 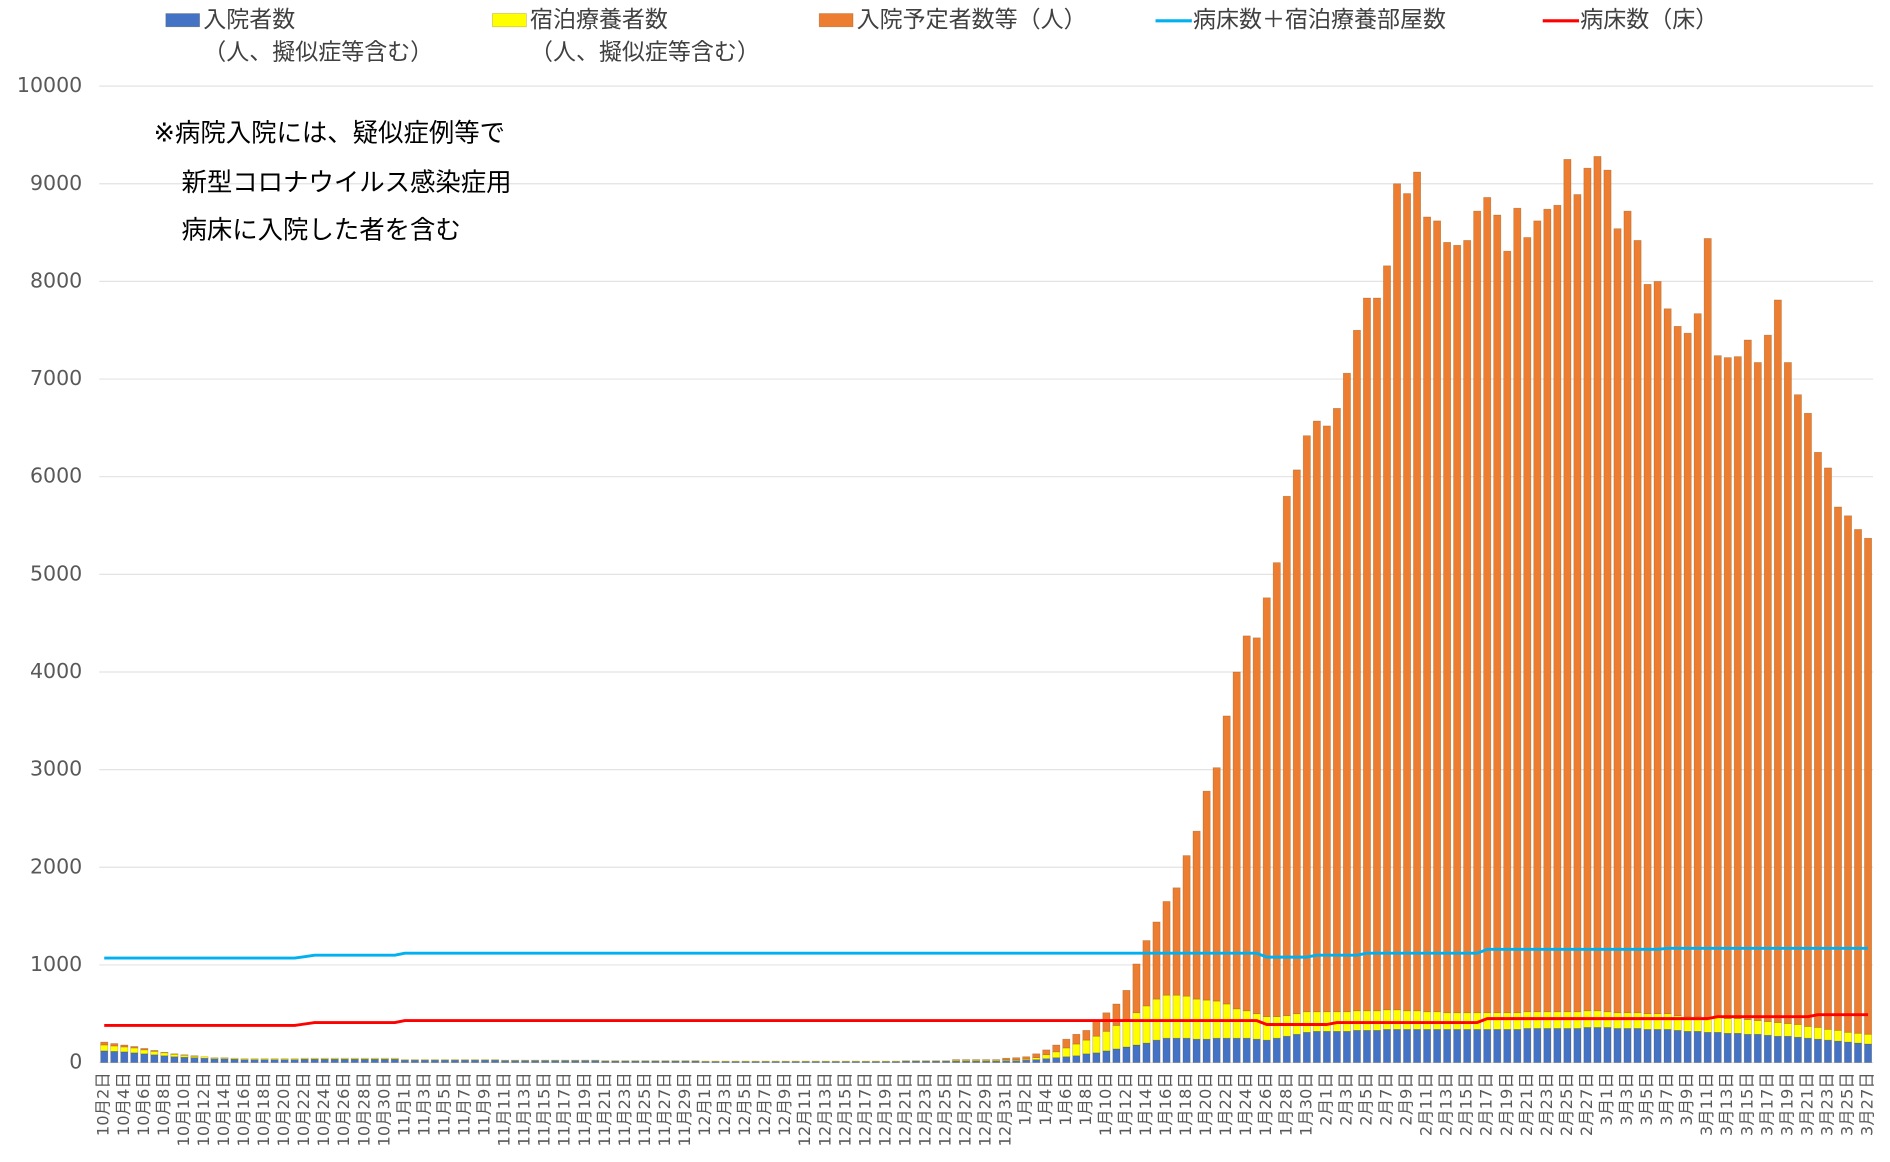 I want to click on x-tick-label: 1月16日, so click(x=1165, y=1104).